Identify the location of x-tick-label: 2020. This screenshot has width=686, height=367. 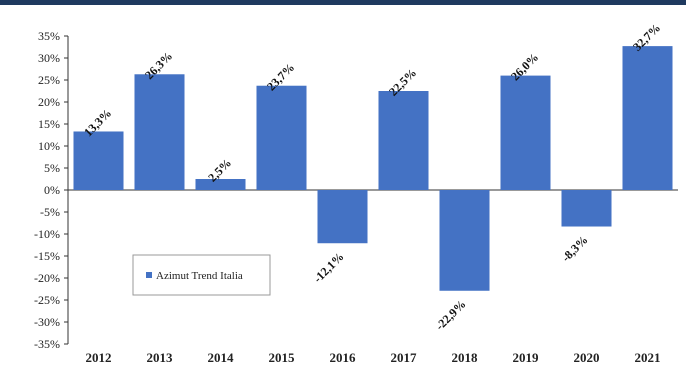
(587, 357).